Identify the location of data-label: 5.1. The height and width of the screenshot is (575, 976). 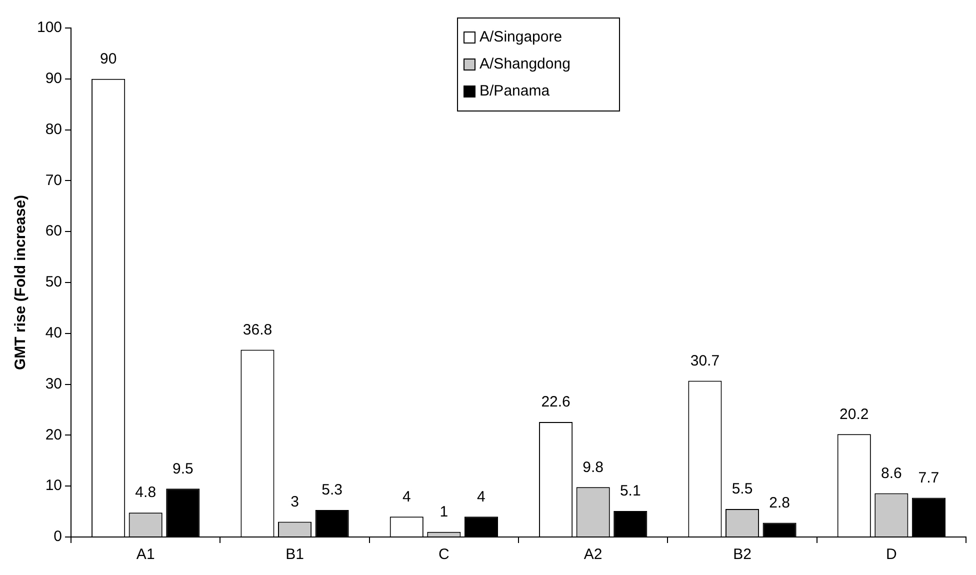
(630, 491).